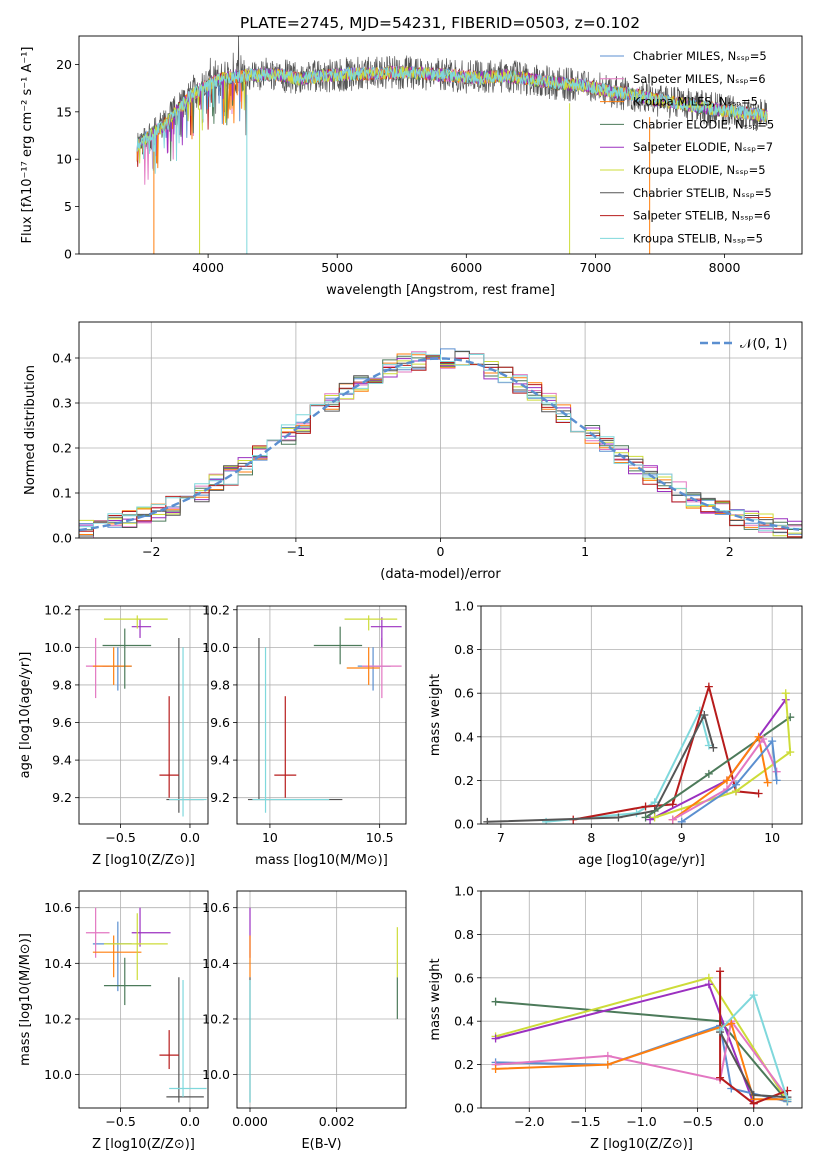 The height and width of the screenshot is (1170, 819). Describe the element at coordinates (321, 860) in the screenshot. I see `x-axis-label: mass [log10(M/M⊙)]` at that location.